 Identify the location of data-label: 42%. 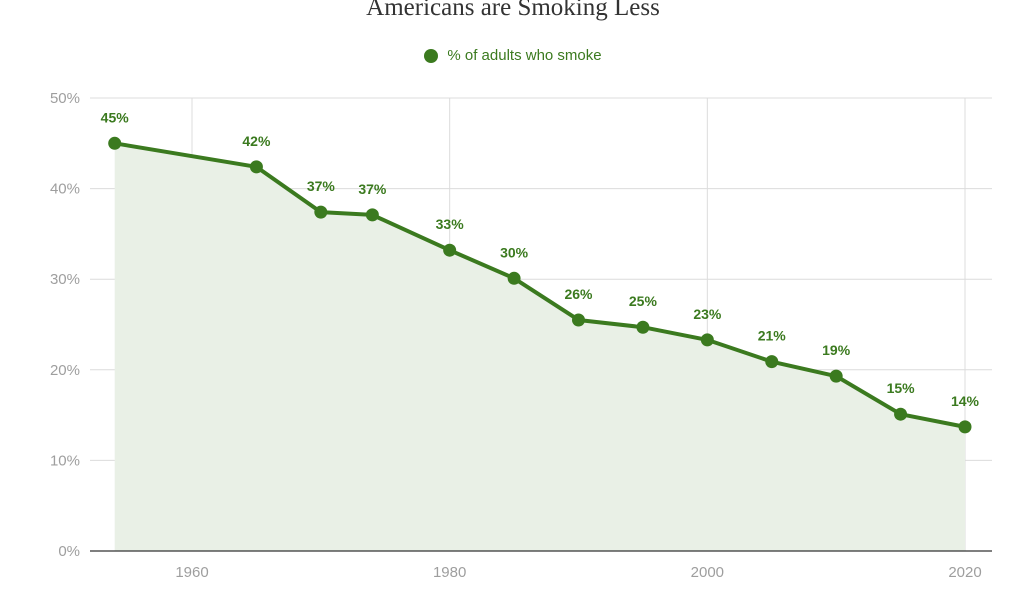
(256, 141).